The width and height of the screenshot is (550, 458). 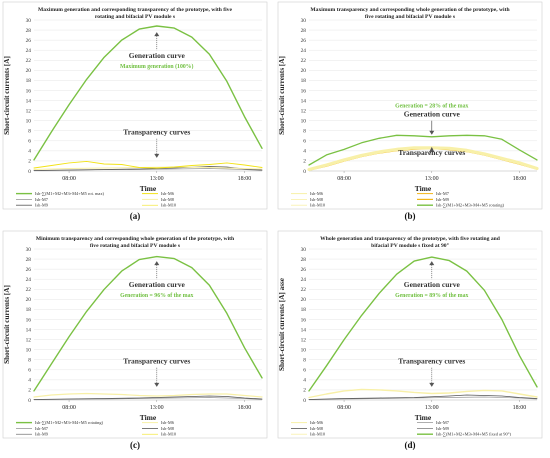 What do you see at coordinates (156, 360) in the screenshot?
I see `transparency-curves-label: Transparency curves` at bounding box center [156, 360].